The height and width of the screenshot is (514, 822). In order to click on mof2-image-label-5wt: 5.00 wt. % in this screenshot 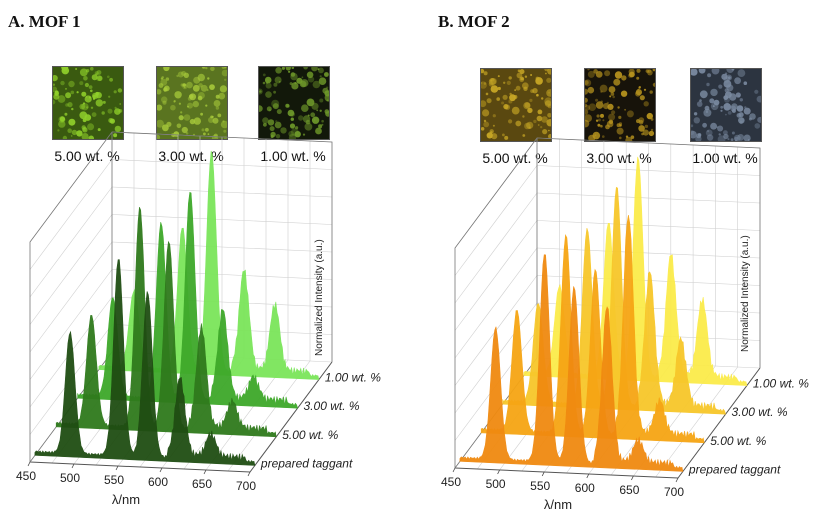, I will do `click(515, 158)`.